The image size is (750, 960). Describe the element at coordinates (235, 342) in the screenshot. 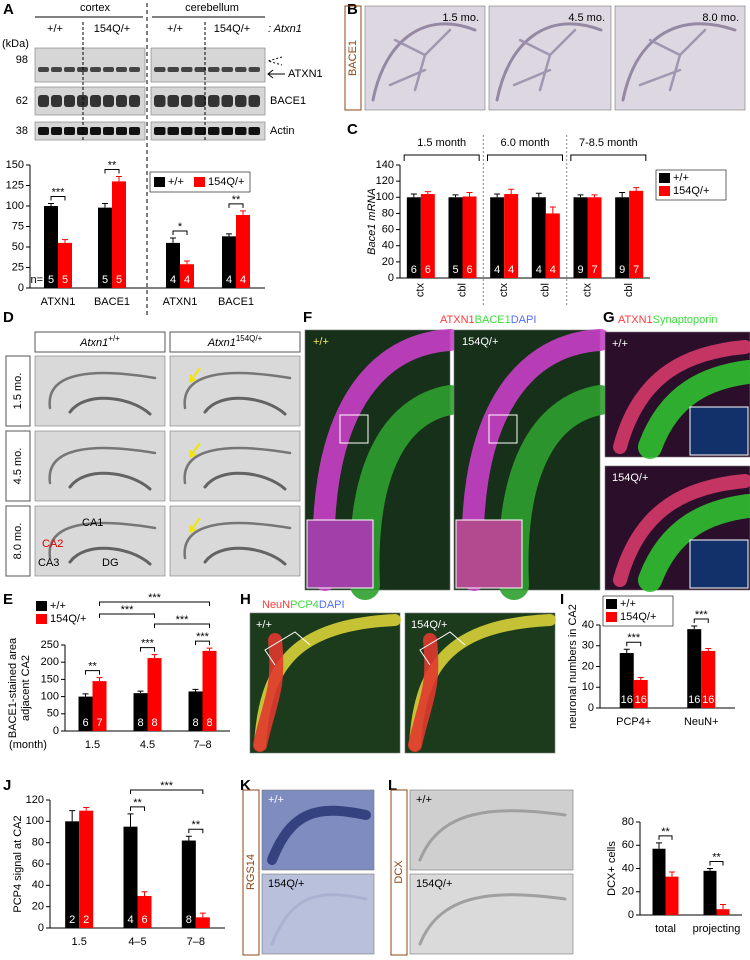

I see `column-header-box` at that location.